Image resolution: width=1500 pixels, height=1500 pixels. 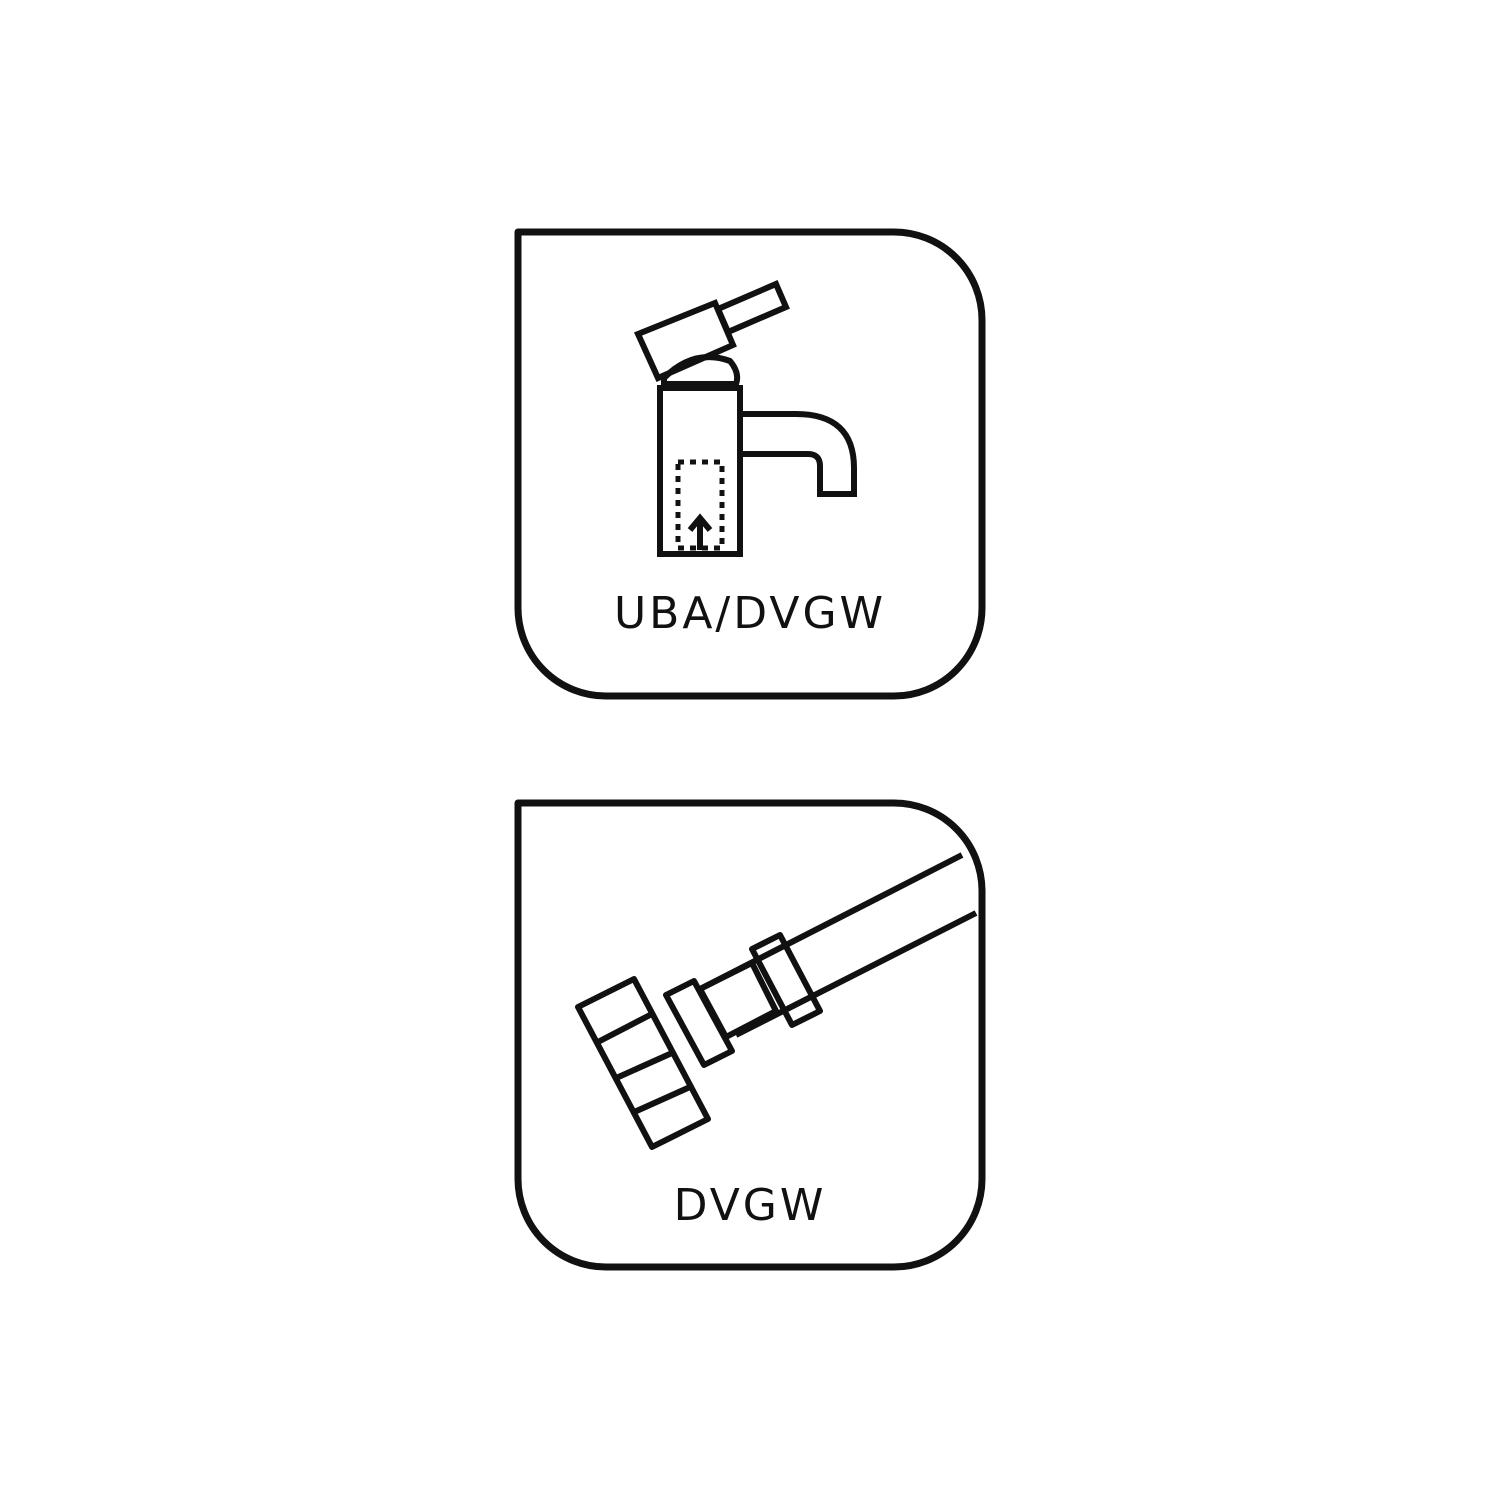 I want to click on badge-dvgw: DVGW, so click(x=750, y=1035).